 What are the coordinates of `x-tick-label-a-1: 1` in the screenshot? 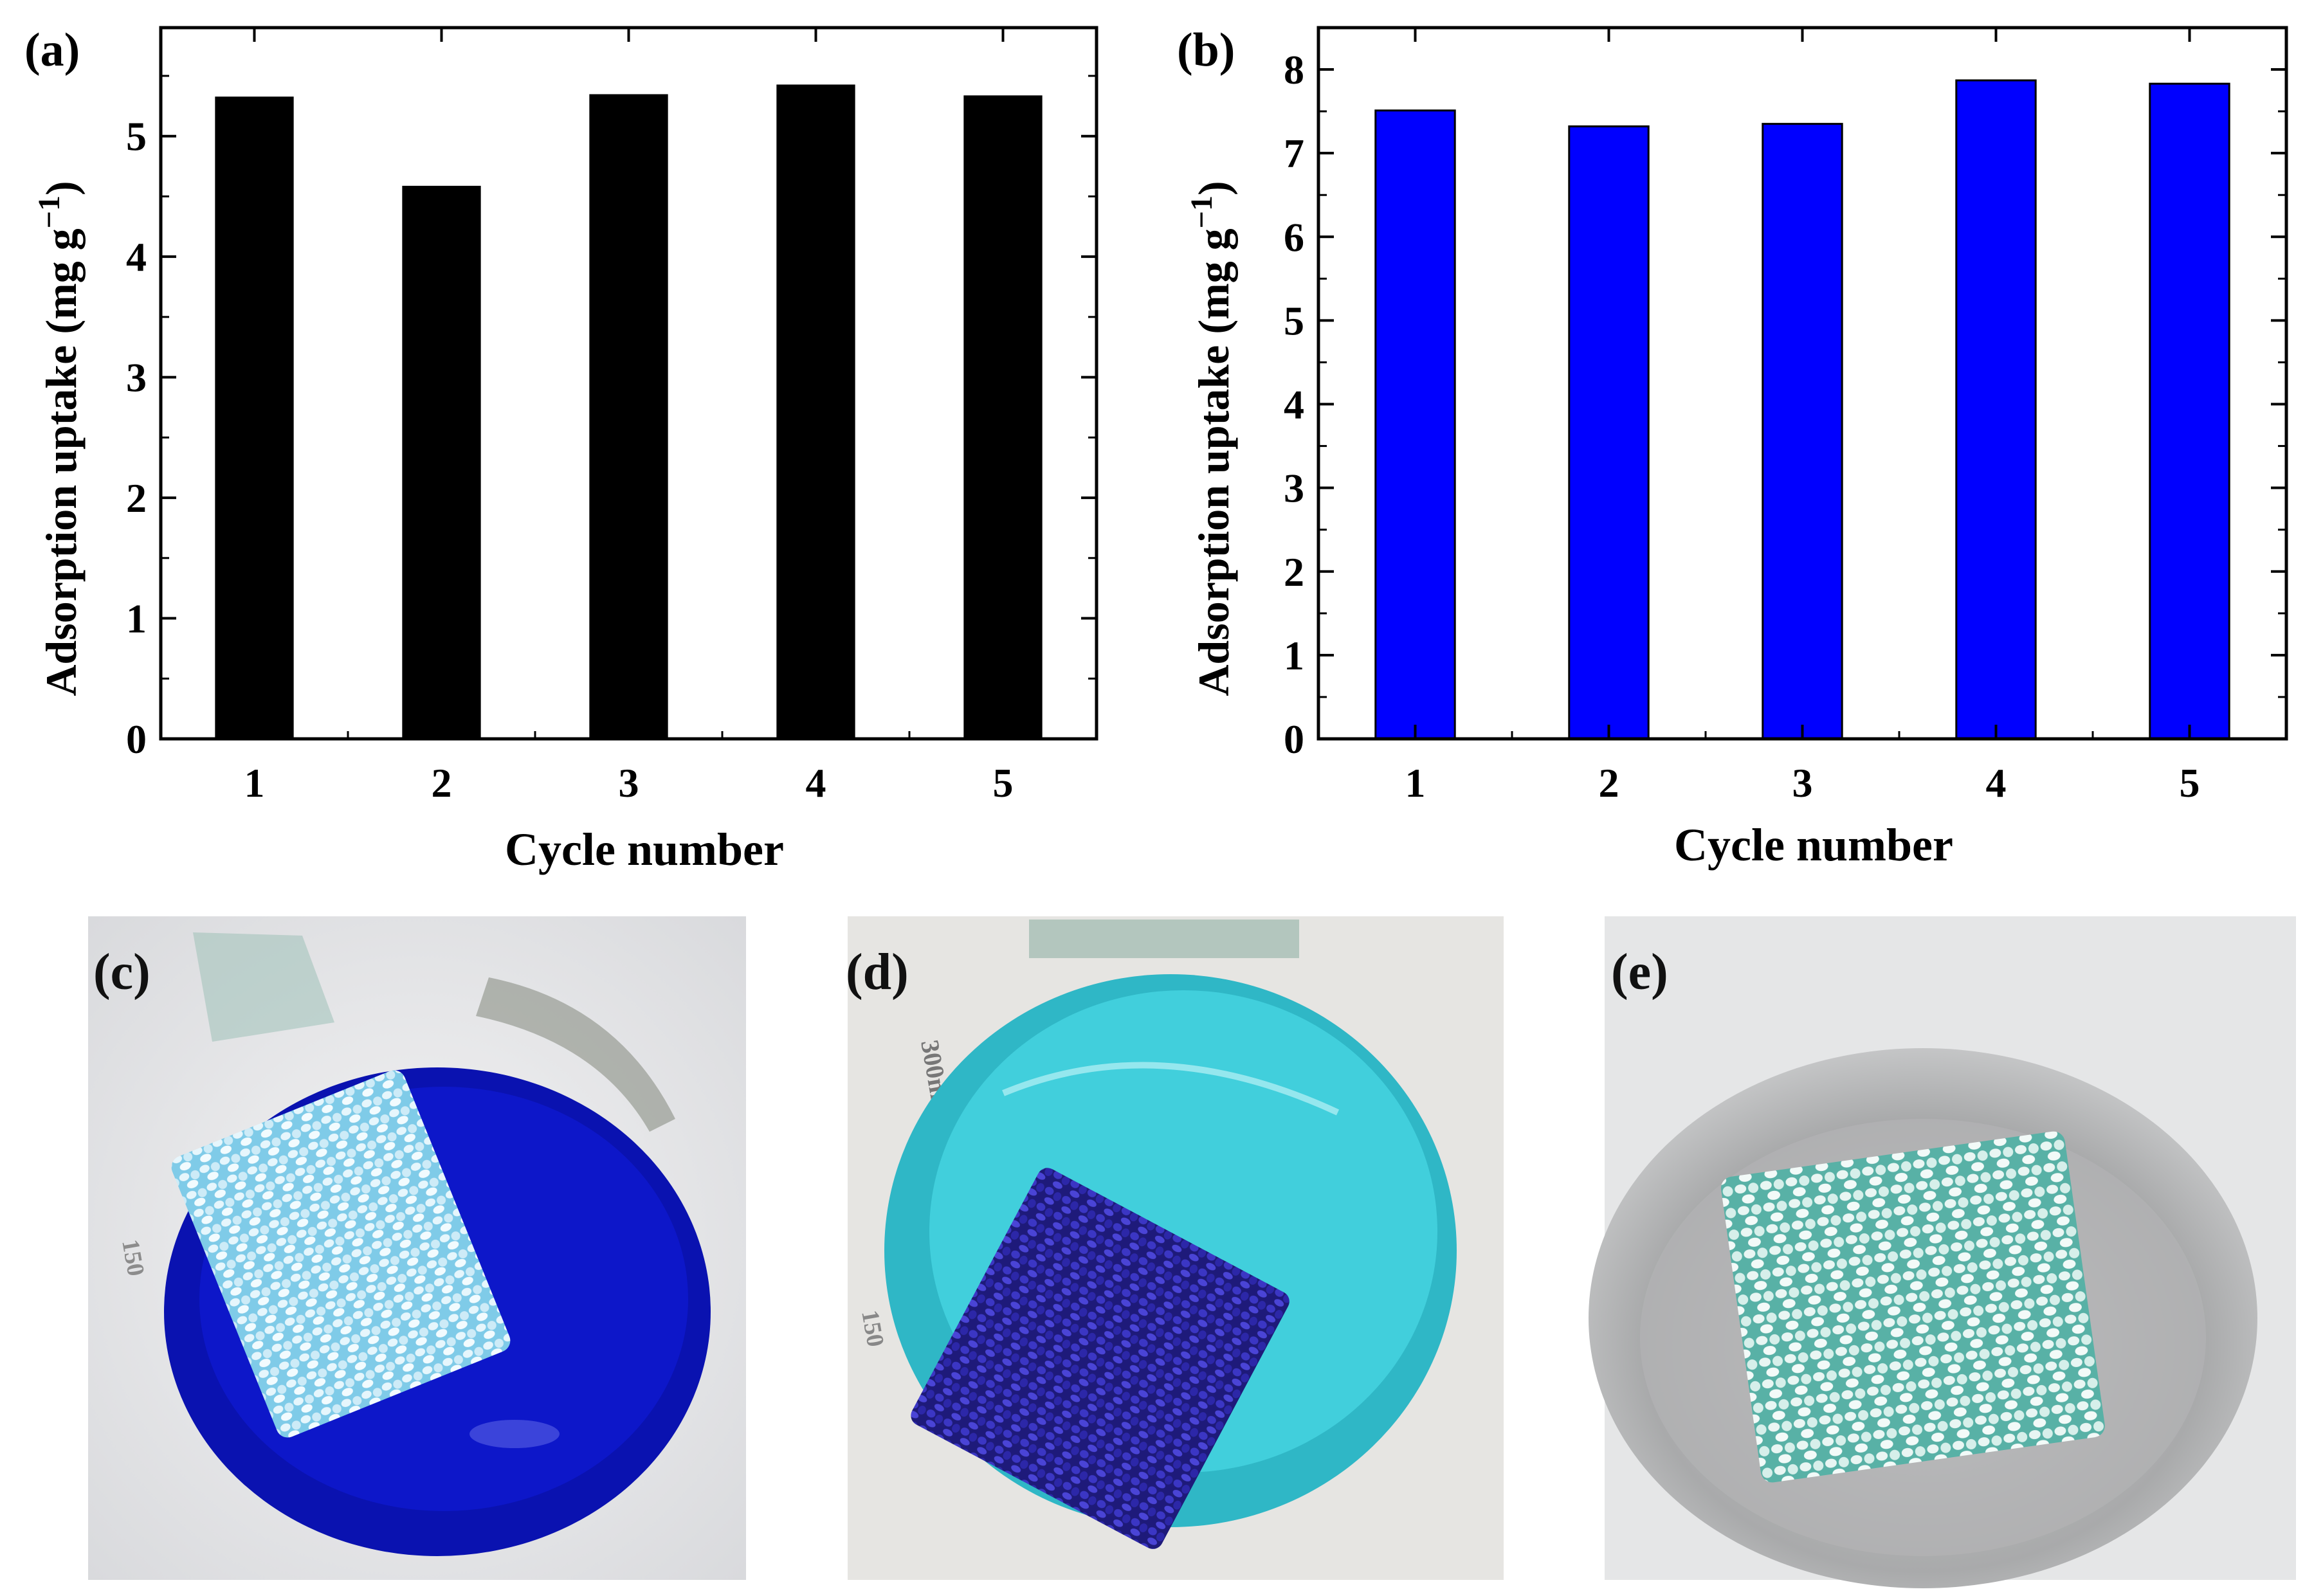 It's located at (254, 783).